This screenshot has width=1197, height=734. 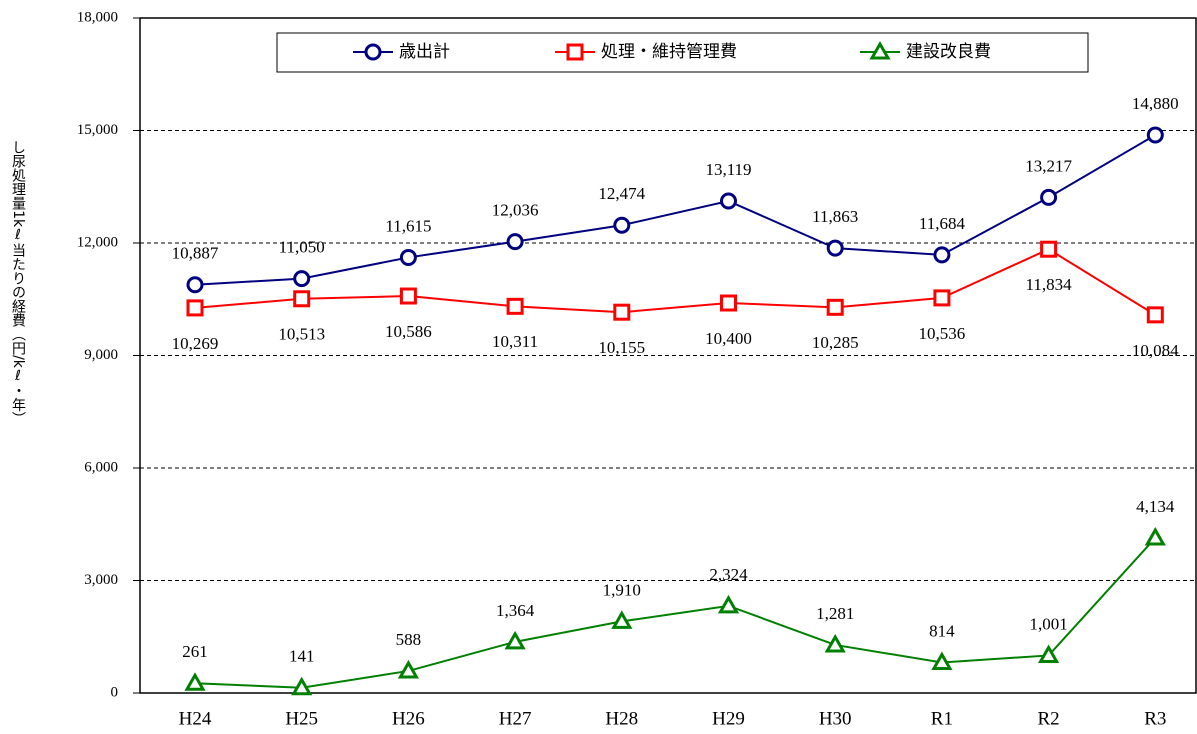 I want to click on data-label: 11,863, so click(x=835, y=216).